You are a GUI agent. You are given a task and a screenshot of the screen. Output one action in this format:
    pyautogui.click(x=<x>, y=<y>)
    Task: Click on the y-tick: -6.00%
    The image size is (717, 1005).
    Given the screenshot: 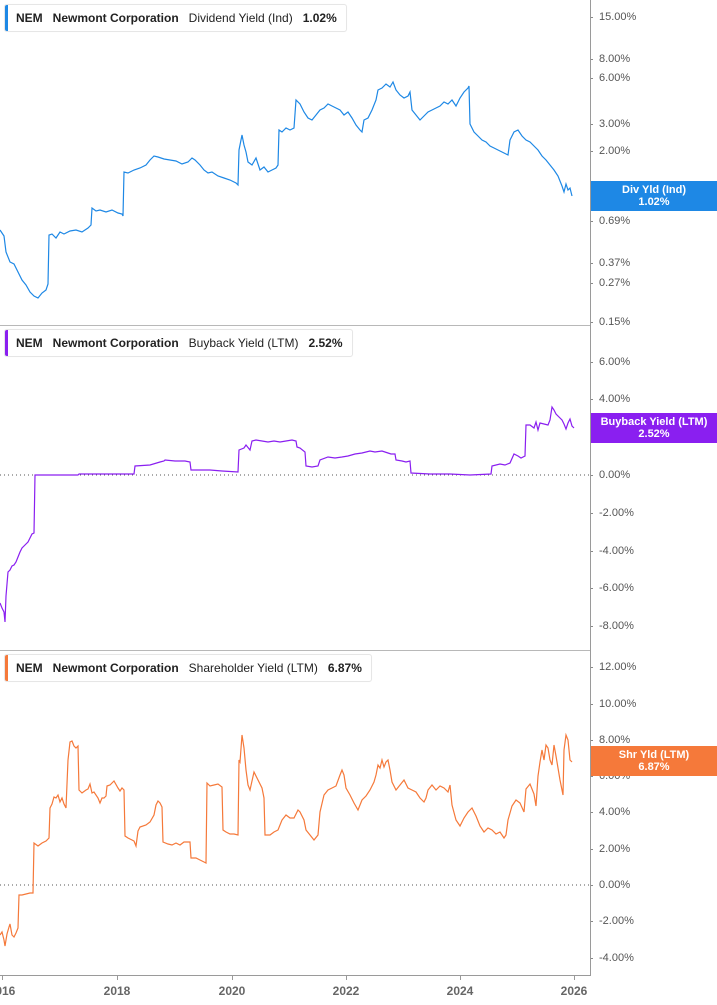 What is the action you would take?
    pyautogui.click(x=612, y=588)
    